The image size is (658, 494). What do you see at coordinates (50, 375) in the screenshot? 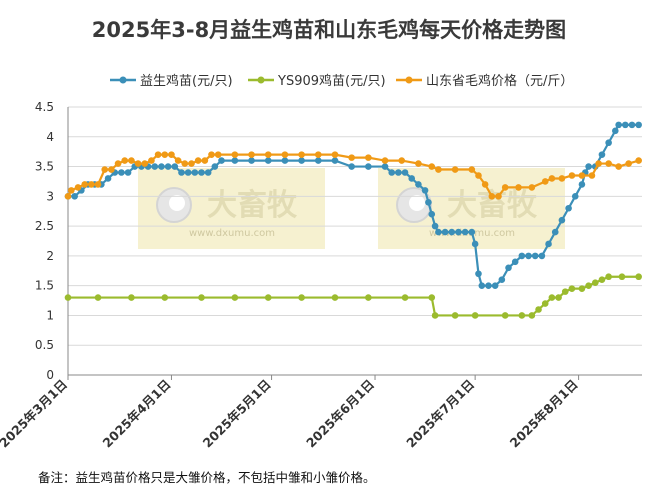
I see `y-tick-label: 0` at bounding box center [50, 375].